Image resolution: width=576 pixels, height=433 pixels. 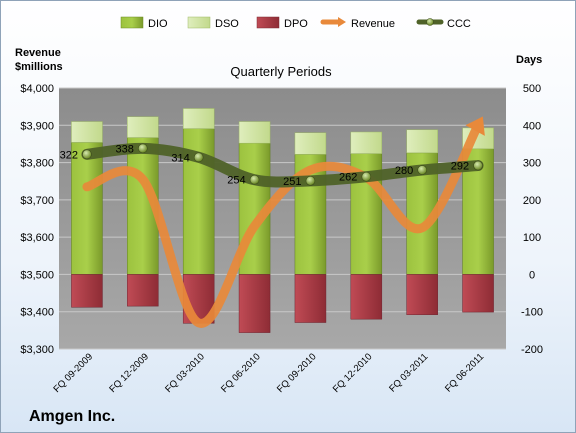 What do you see at coordinates (124, 149) in the screenshot?
I see `ccc-data-label: 338` at bounding box center [124, 149].